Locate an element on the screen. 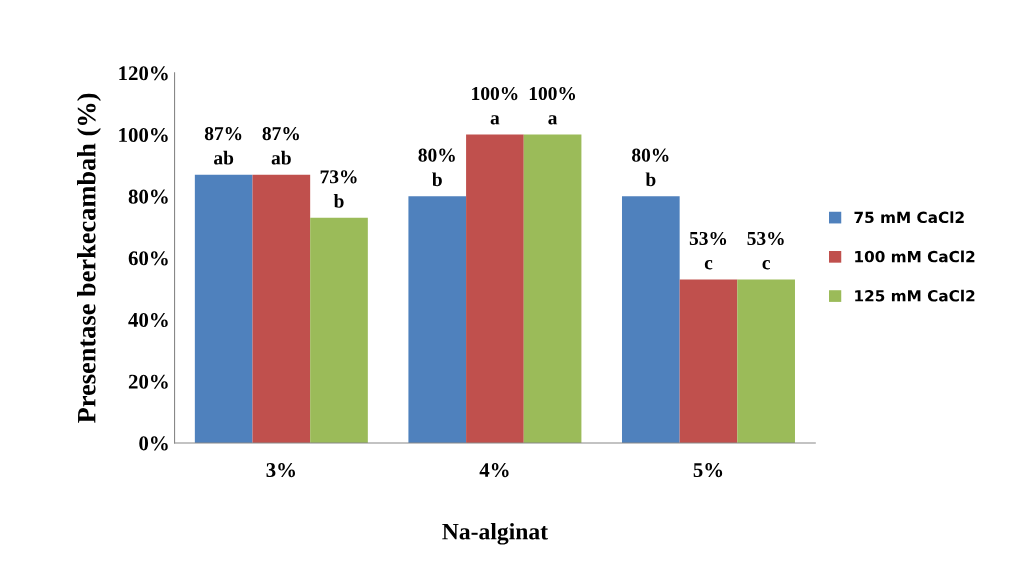 The height and width of the screenshot is (565, 1009). y-tick-label: 0% is located at coordinates (153, 443).